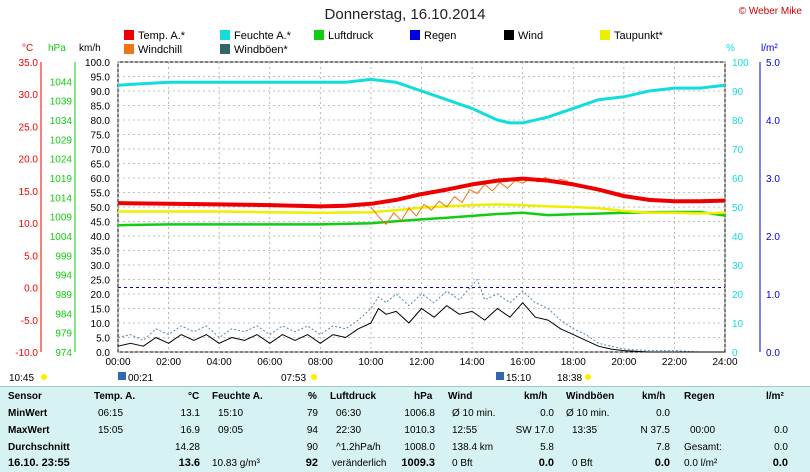  What do you see at coordinates (590, 396) in the screenshot?
I see `col-header-gust: Windböen` at bounding box center [590, 396].